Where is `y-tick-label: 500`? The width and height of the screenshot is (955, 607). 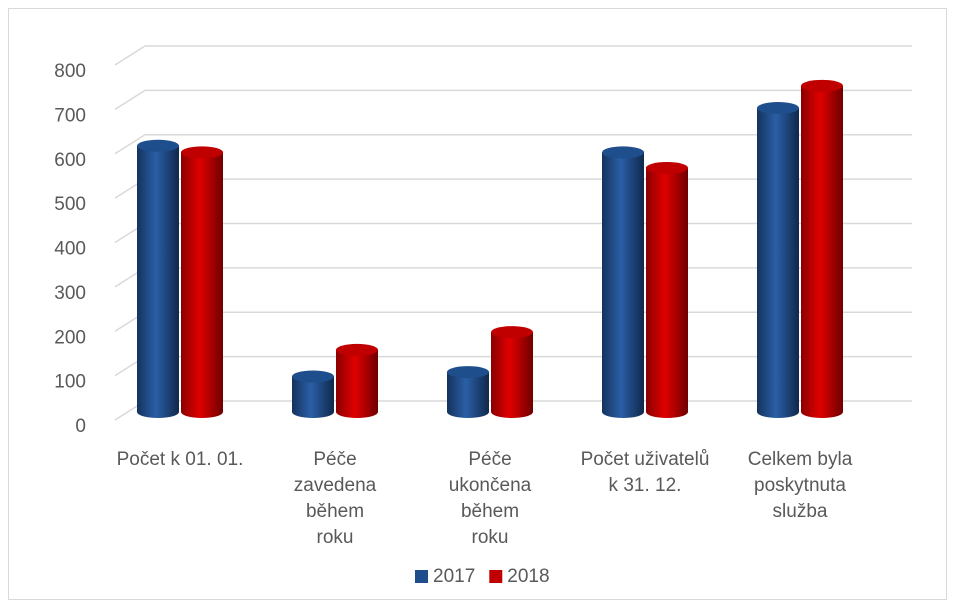
y-tick-label: 500 is located at coordinates (70, 204).